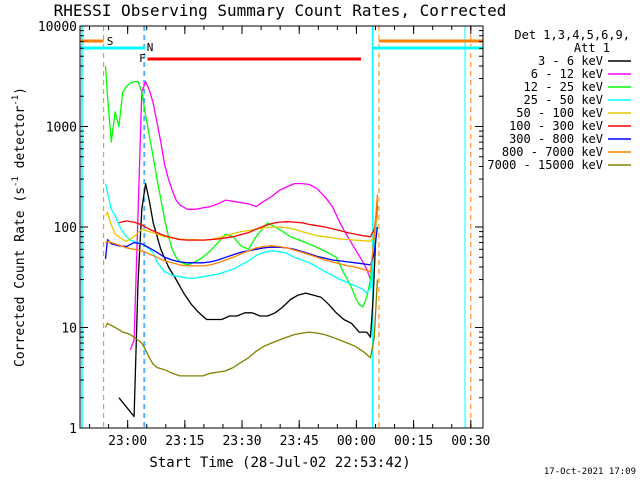 Image resolution: width=640 pixels, height=480 pixels. Describe the element at coordinates (16, 100) in the screenshot. I see `y-axis-label-superscript-2: -1` at that location.